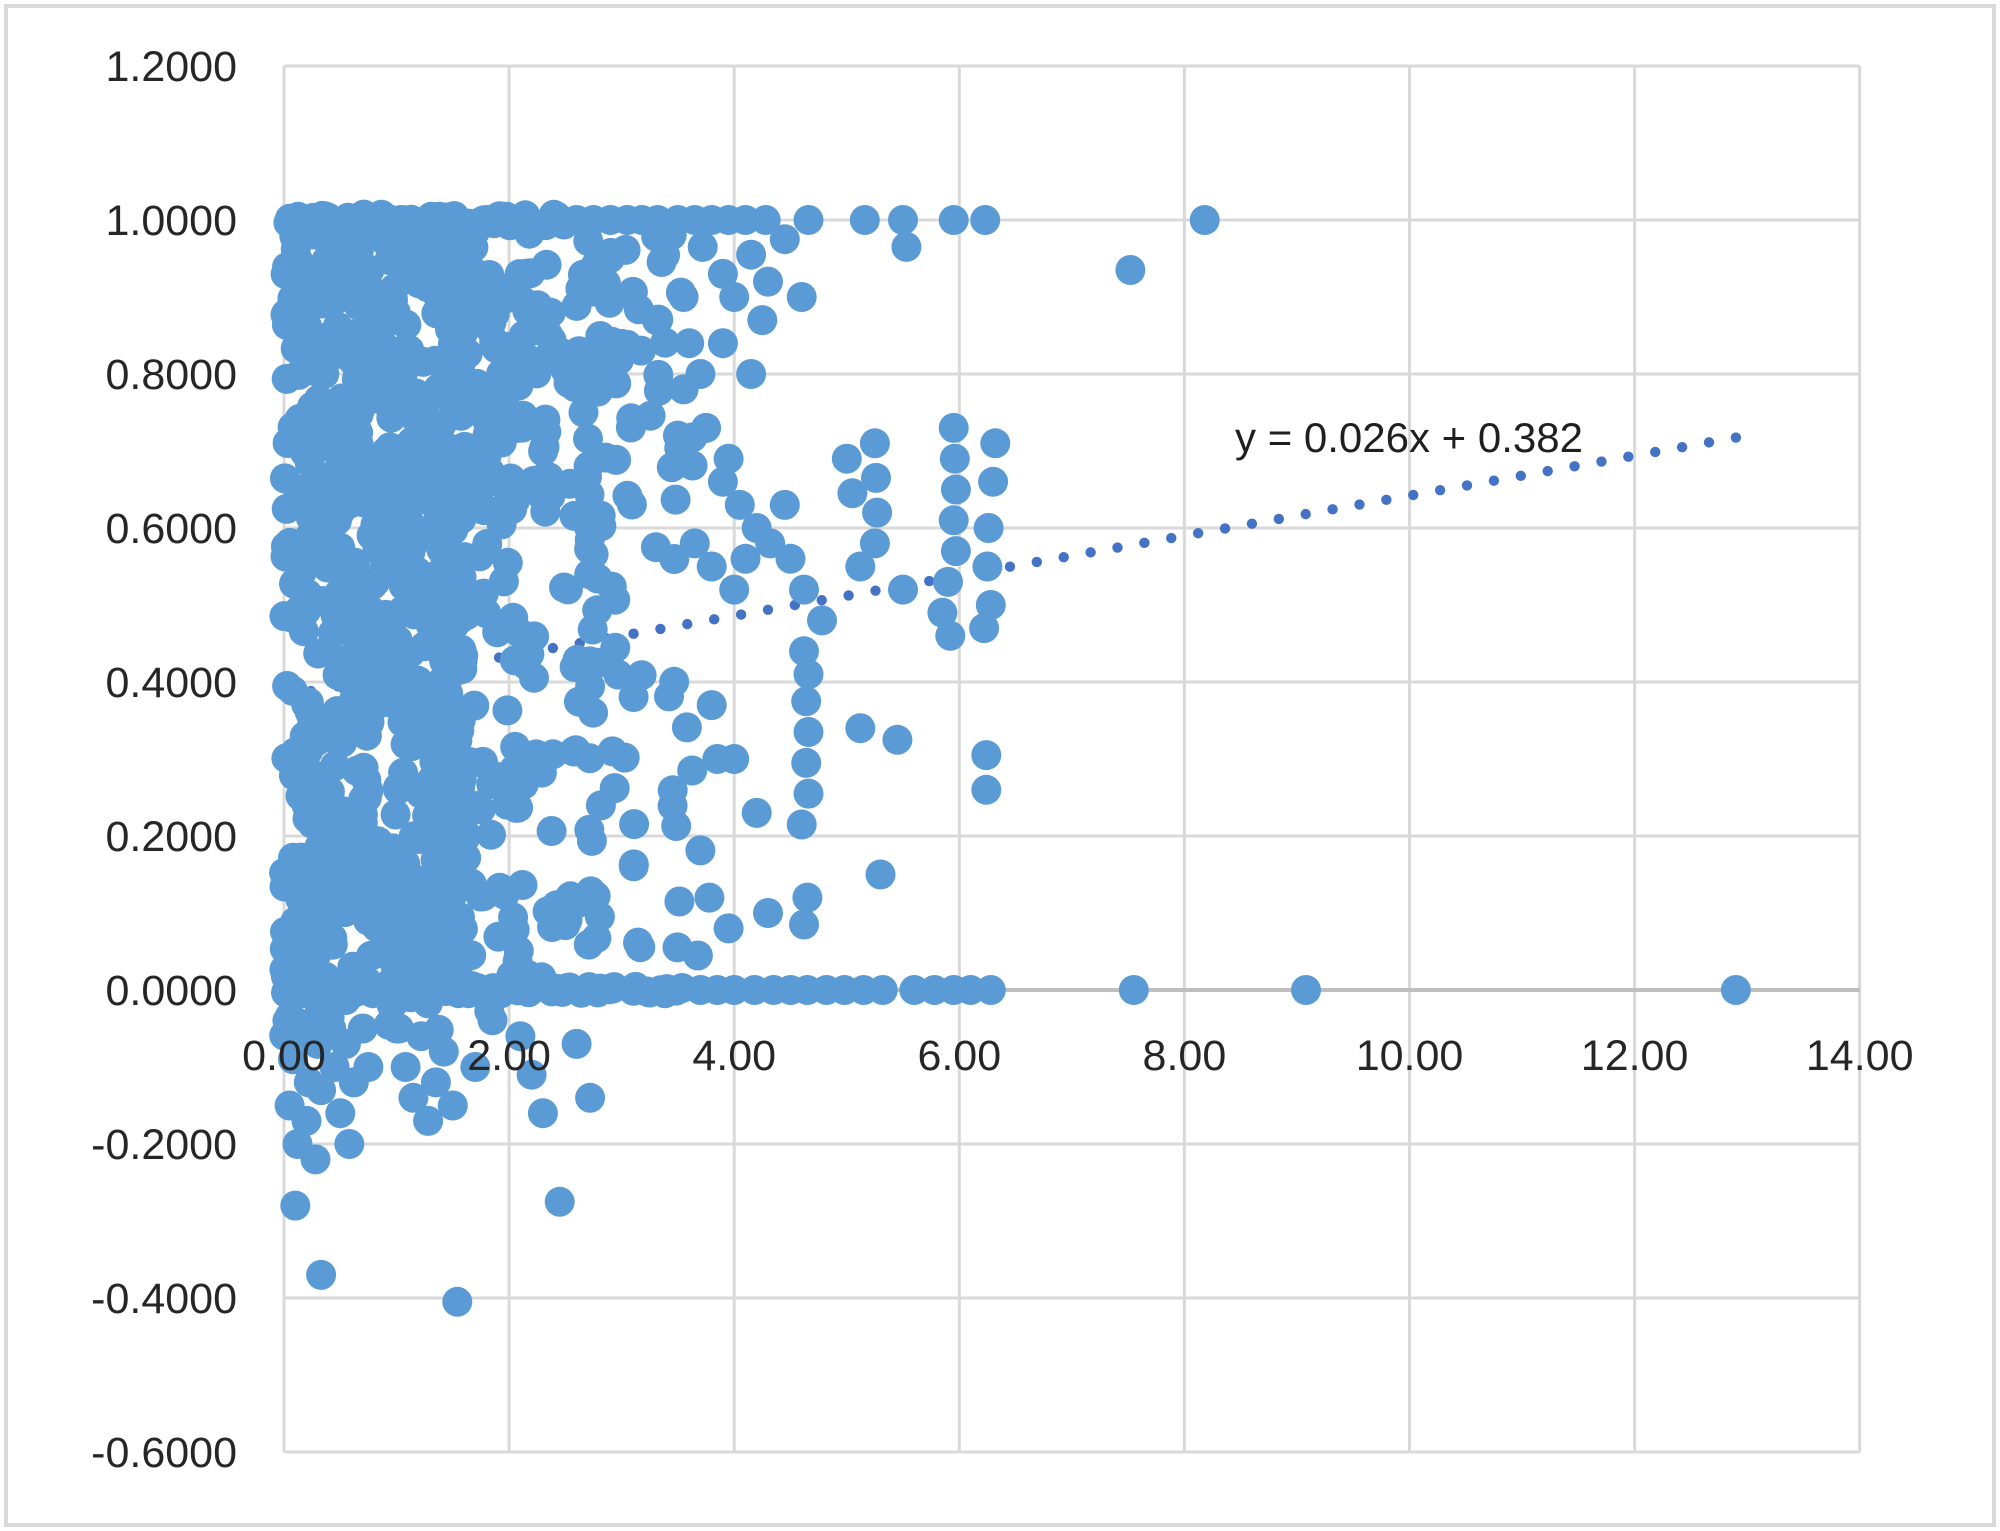 Image resolution: width=2000 pixels, height=1531 pixels. What do you see at coordinates (959, 1056) in the screenshot?
I see `x-tick-label: 6.00` at bounding box center [959, 1056].